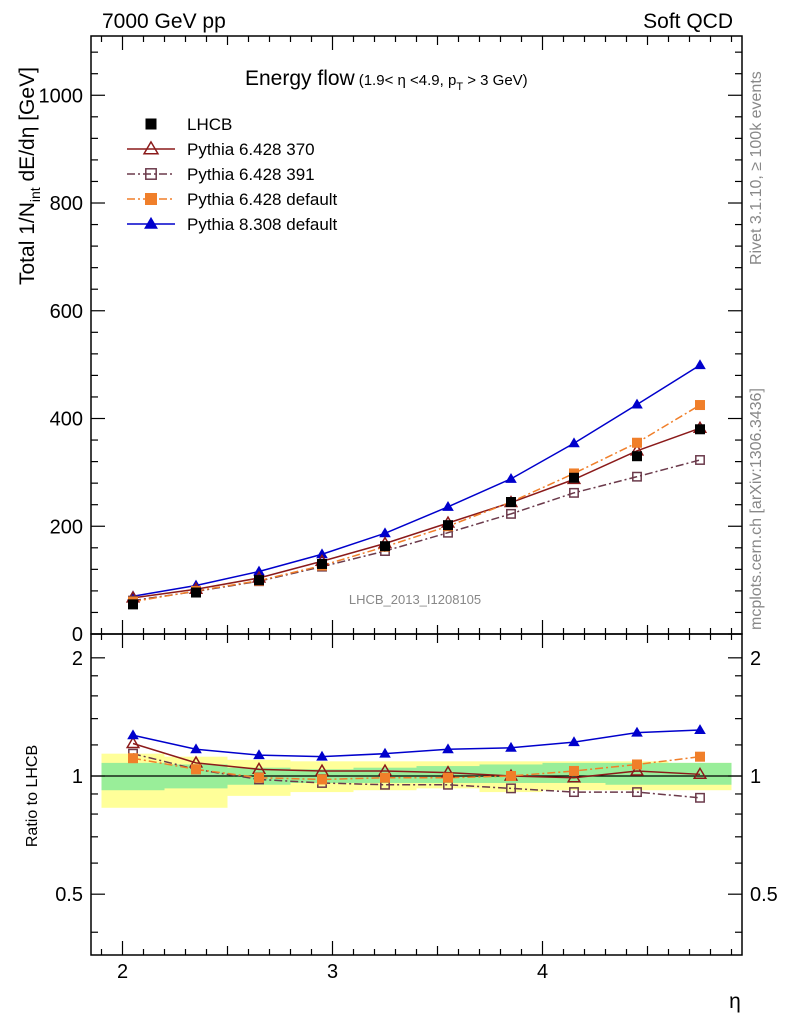 This screenshot has height=1024, width=786. Describe the element at coordinates (637, 773) in the screenshot. I see `ratio-stat-uncertainty-band` at that location.